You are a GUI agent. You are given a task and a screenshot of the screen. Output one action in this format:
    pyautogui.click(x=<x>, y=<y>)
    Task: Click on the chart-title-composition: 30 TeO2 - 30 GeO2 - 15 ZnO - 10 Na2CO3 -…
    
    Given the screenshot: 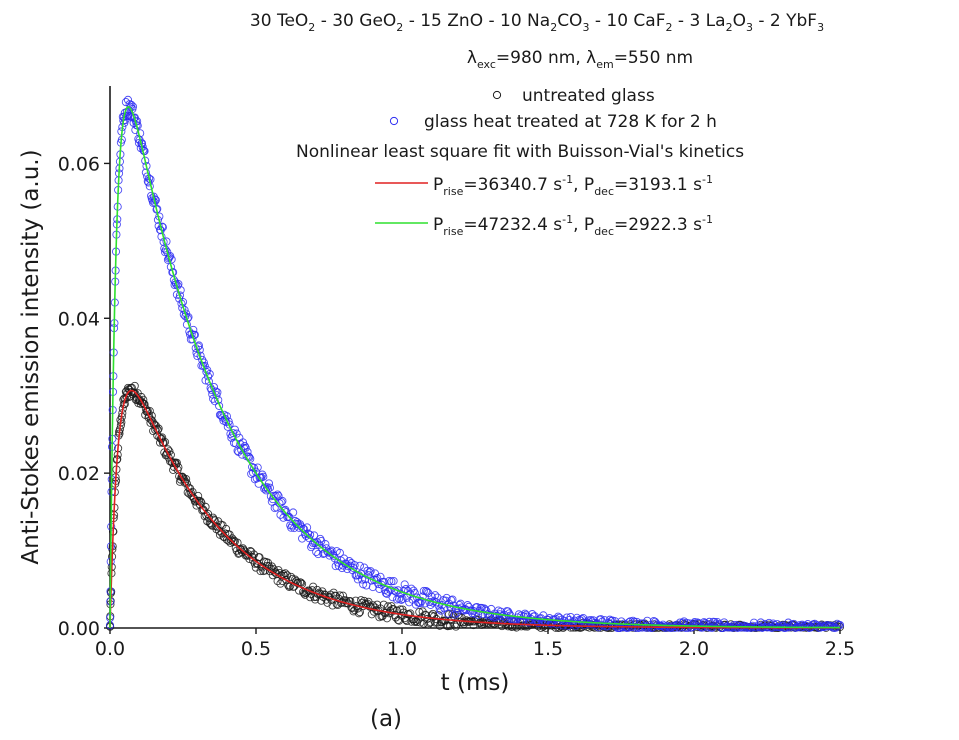 What is the action you would take?
    pyautogui.click(x=537, y=22)
    